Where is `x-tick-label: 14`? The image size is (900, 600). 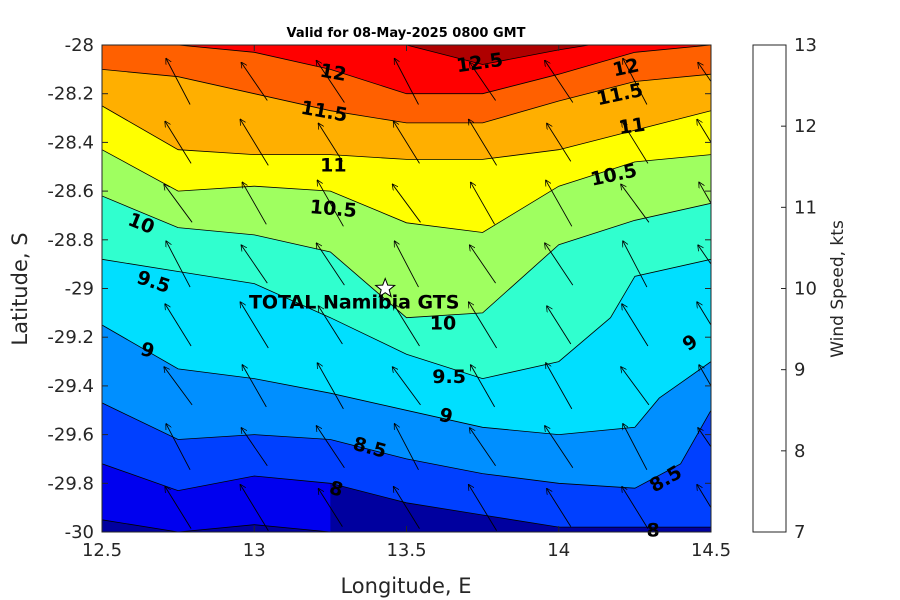 x-tick-label: 14 is located at coordinates (558, 550).